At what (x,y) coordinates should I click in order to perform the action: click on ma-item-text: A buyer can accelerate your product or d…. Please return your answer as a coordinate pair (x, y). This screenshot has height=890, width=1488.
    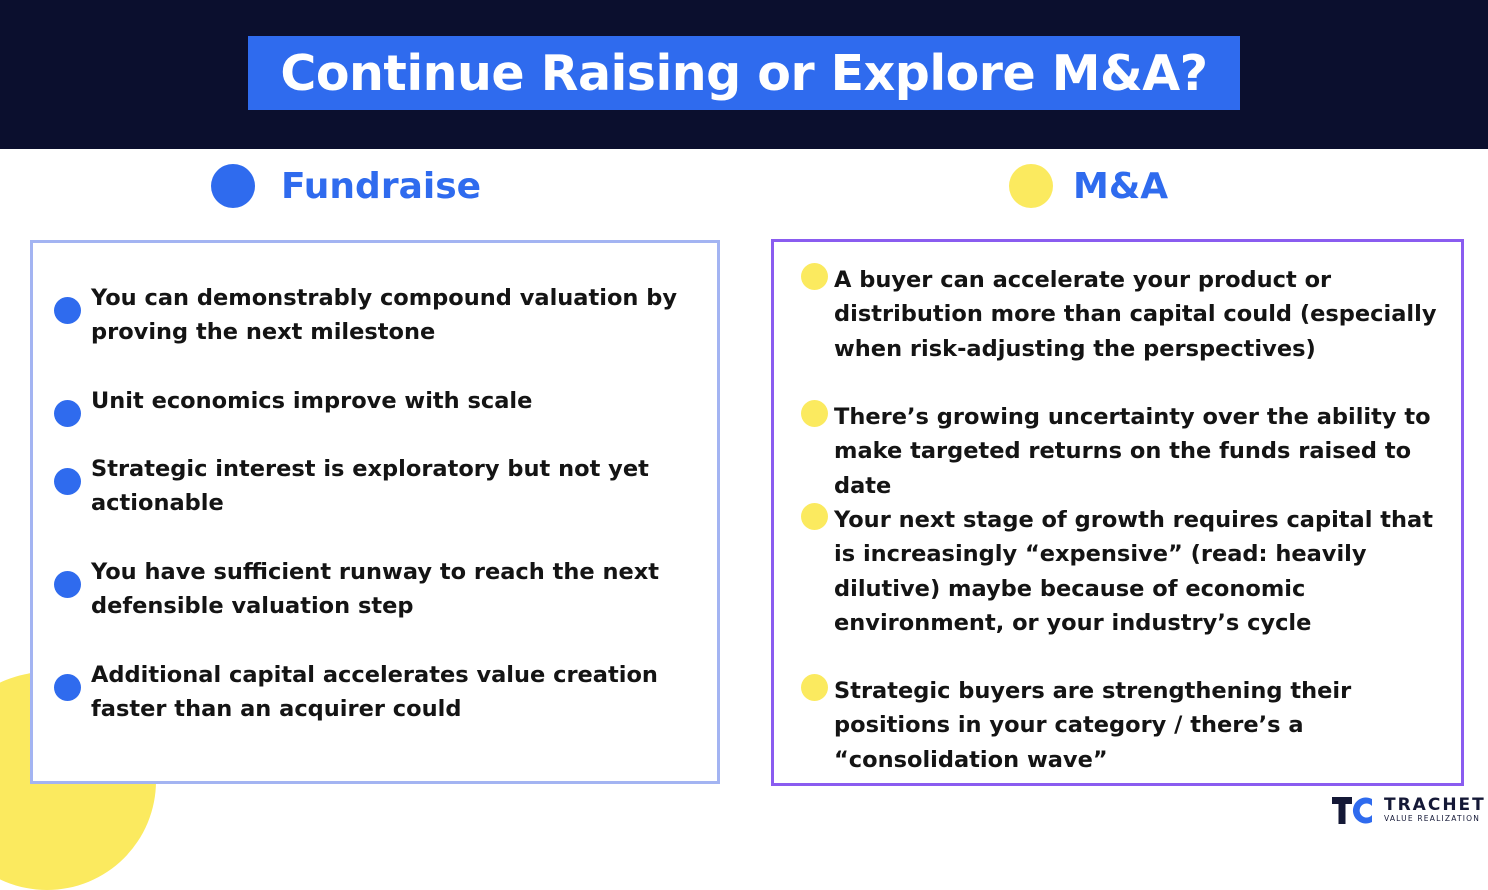
    Looking at the image, I should click on (1135, 314).